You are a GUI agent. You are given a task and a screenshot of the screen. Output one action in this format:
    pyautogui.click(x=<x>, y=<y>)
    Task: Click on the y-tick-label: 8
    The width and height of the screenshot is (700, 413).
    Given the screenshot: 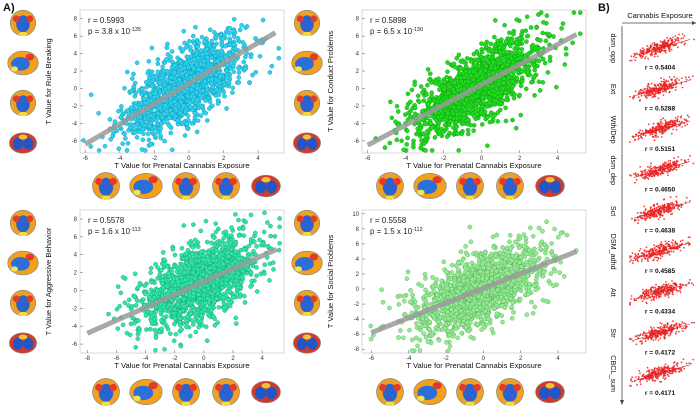 What is the action you would take?
    pyautogui.click(x=76, y=20)
    